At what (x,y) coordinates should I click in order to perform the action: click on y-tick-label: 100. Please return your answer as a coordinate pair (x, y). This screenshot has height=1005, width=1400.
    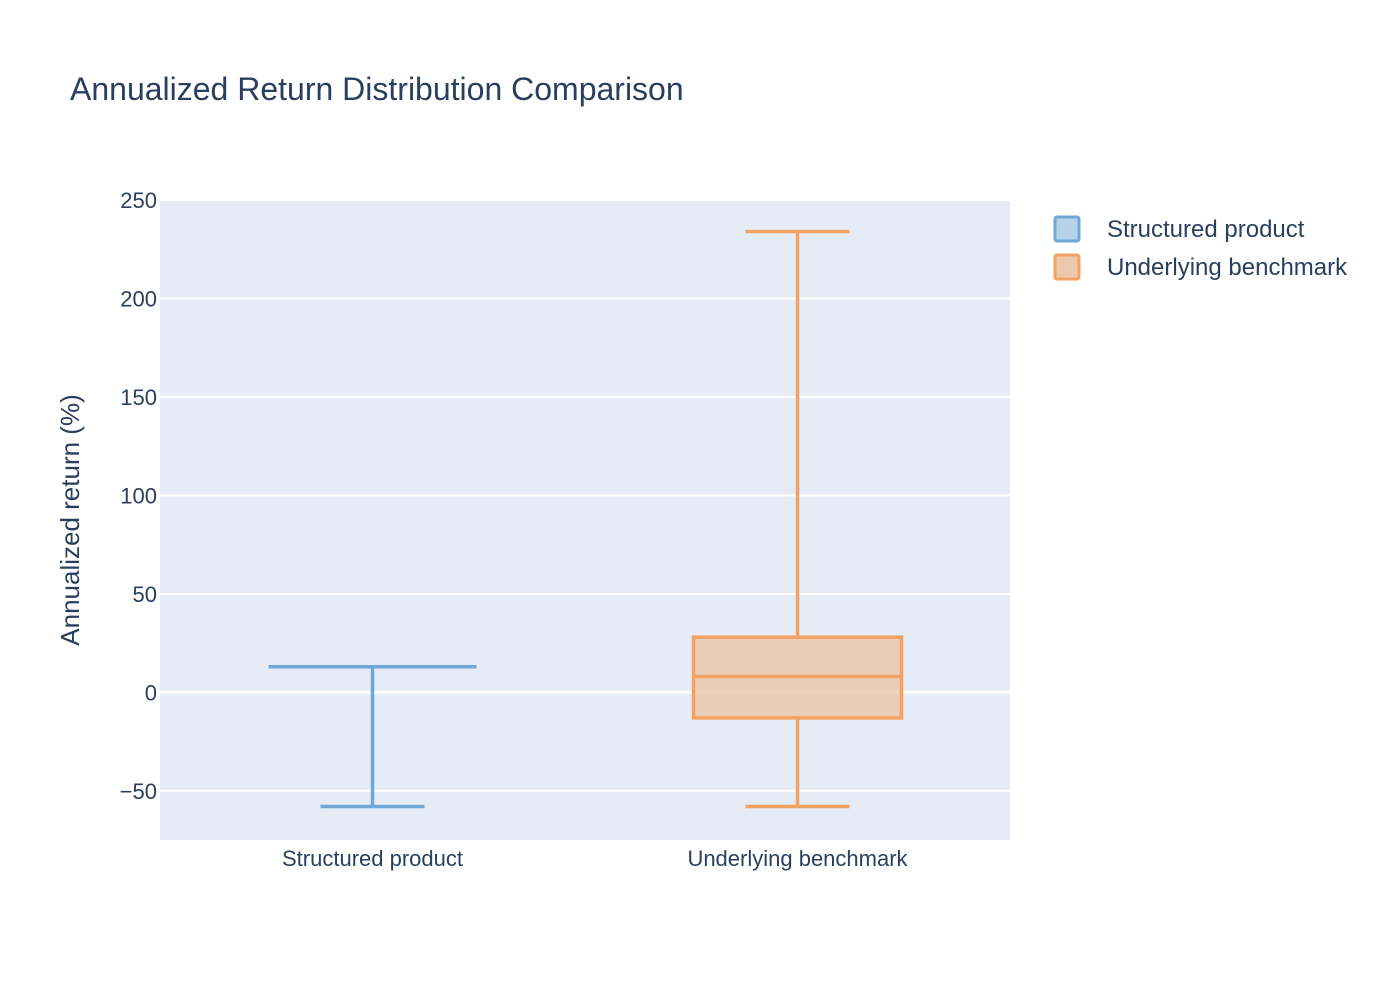
    Looking at the image, I should click on (138, 495).